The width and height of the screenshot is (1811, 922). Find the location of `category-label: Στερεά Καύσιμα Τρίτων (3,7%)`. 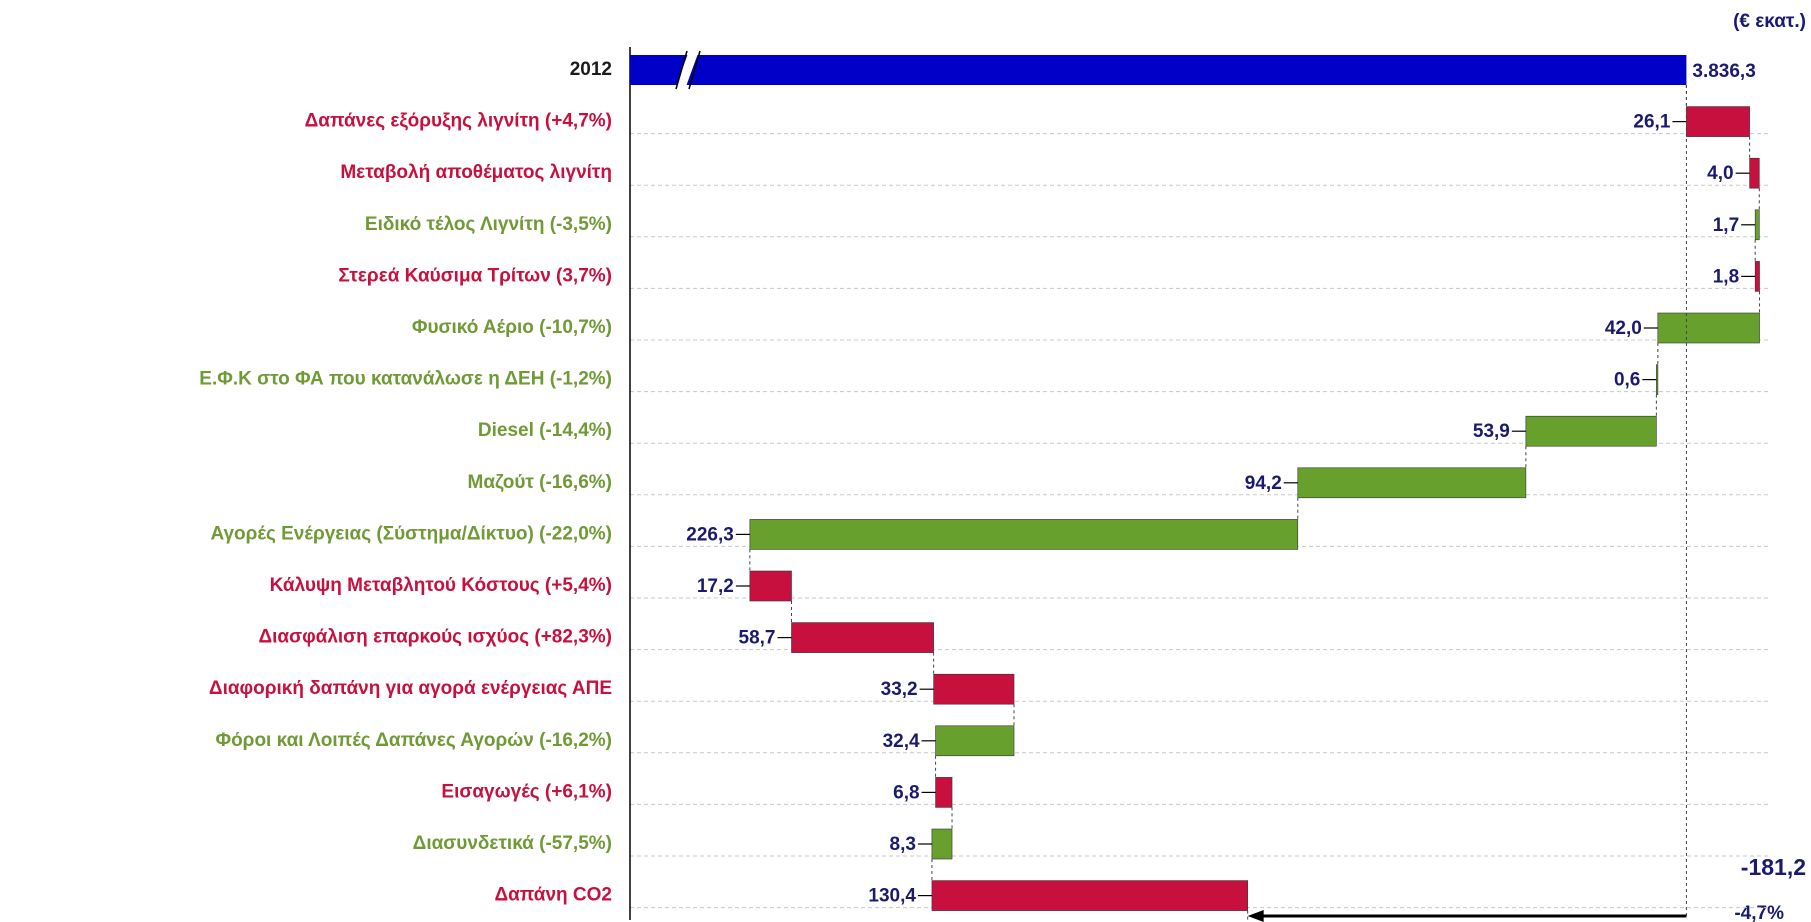

category-label: Στερεά Καύσιμα Τρίτων (3,7%) is located at coordinates (475, 275).